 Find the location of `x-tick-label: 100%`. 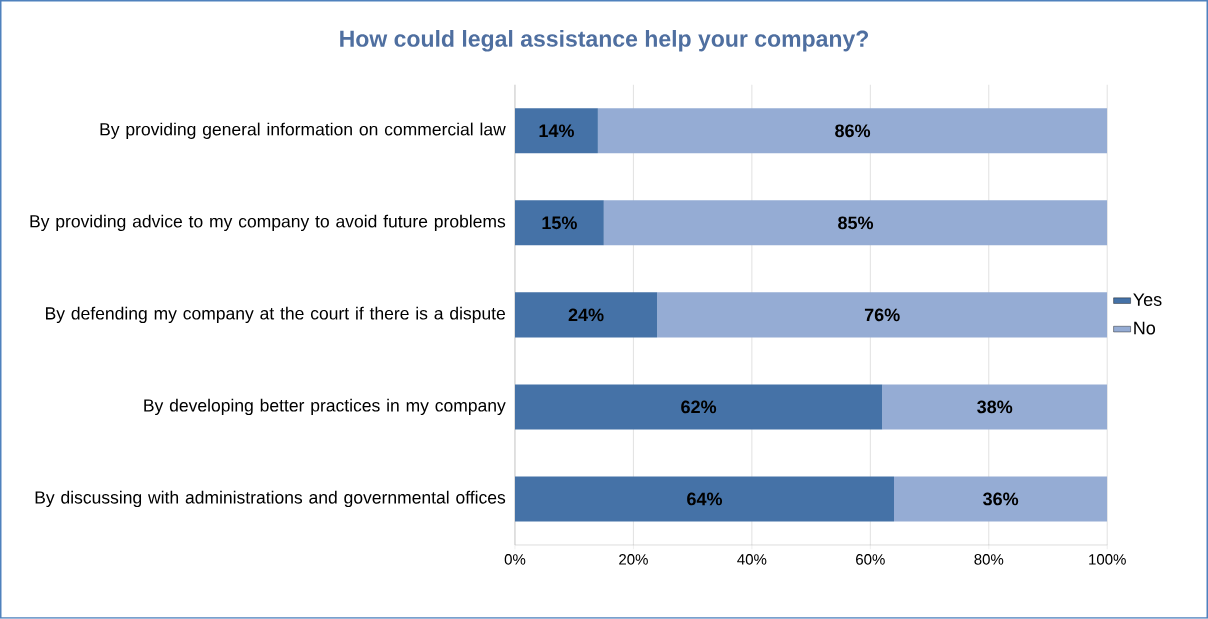

x-tick-label: 100% is located at coordinates (1107, 559).